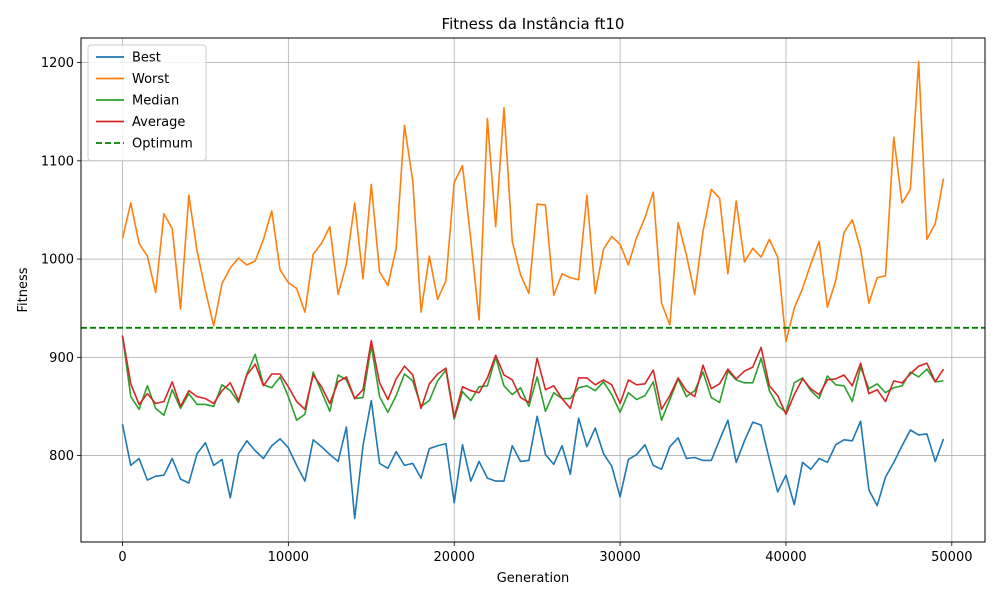 This screenshot has height=600, width=1000. I want to click on legend-label-optimum: Optimum, so click(162, 144).